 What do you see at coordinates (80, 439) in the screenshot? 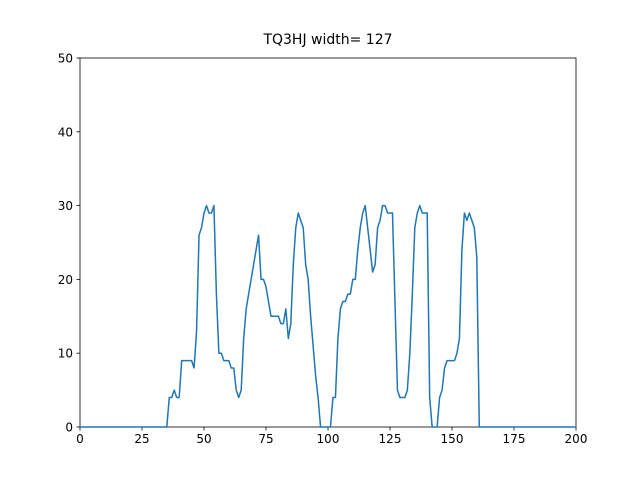
I see `x-tick-label: 0` at bounding box center [80, 439].